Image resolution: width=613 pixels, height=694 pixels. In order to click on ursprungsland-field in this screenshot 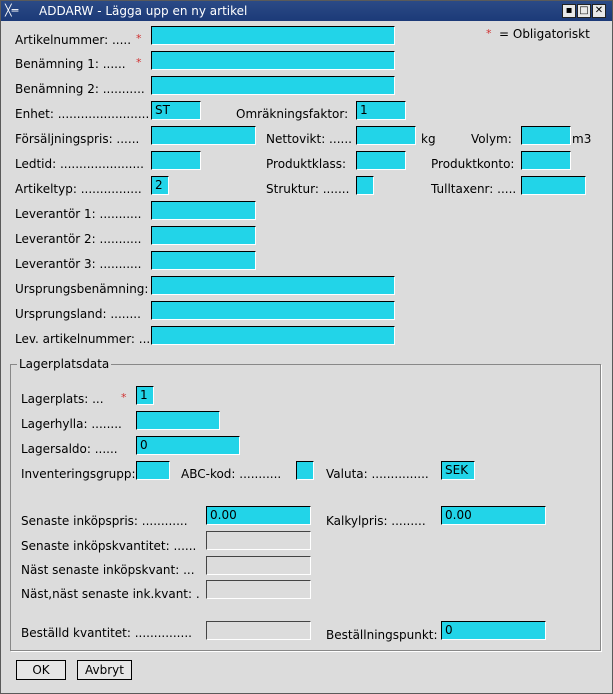, I will do `click(273, 310)`.